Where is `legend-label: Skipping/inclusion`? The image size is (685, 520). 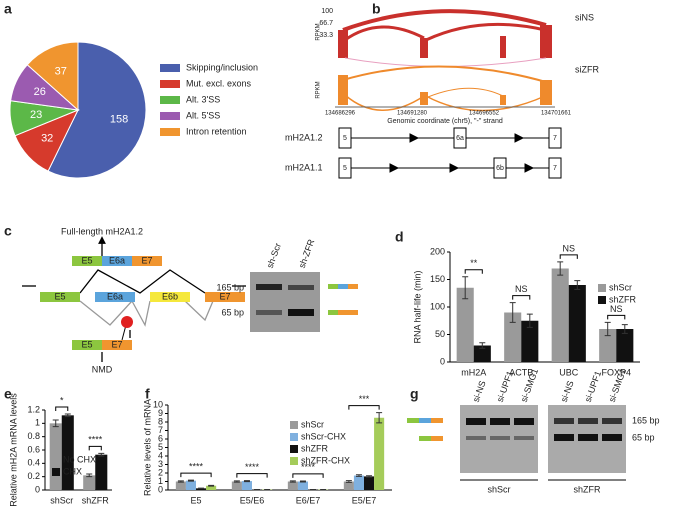 legend-label: Skipping/inclusion is located at coordinates (222, 67).